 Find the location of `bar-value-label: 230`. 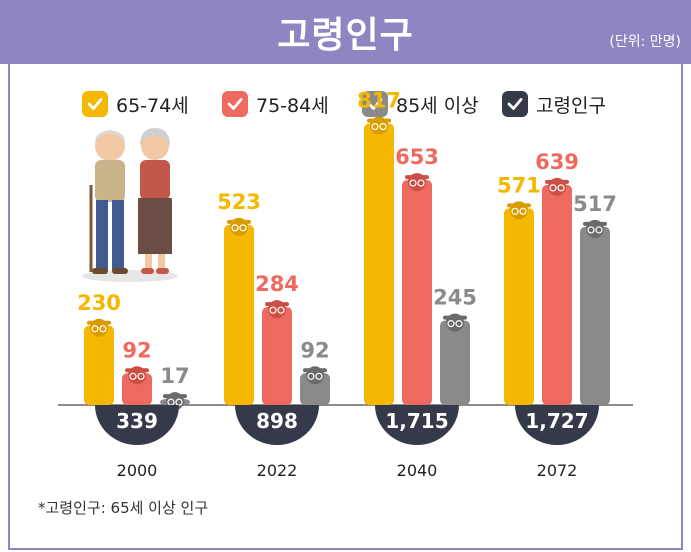

bar-value-label: 230 is located at coordinates (99, 303).